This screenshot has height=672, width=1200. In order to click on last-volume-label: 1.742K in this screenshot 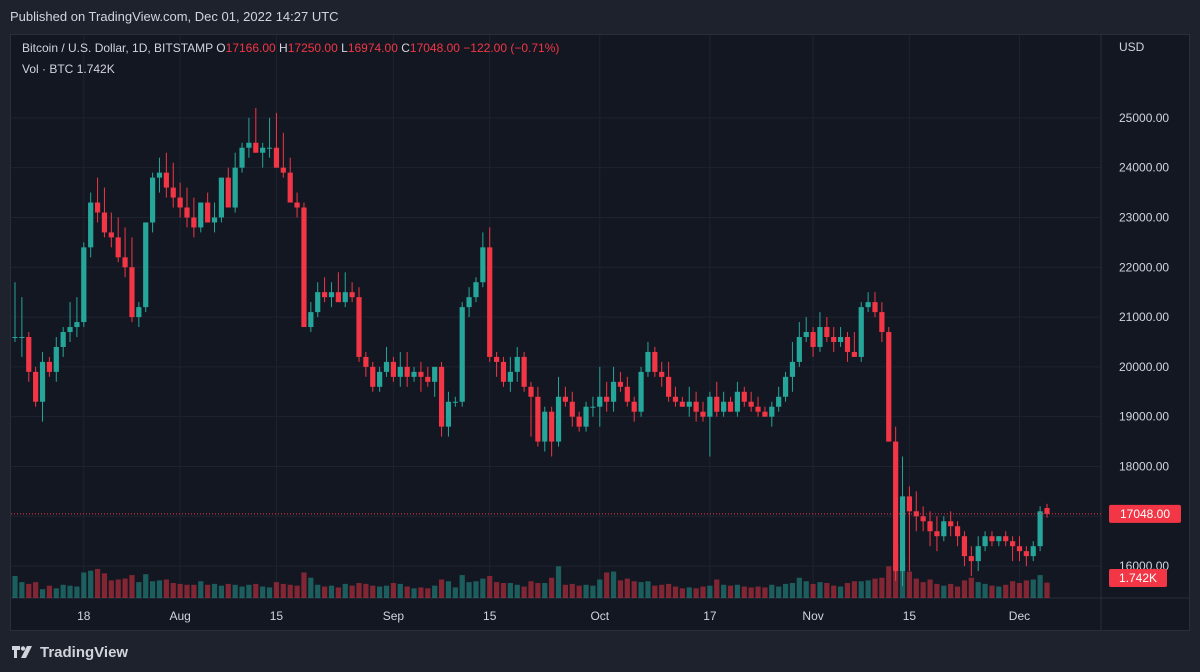, I will do `click(1138, 578)`.